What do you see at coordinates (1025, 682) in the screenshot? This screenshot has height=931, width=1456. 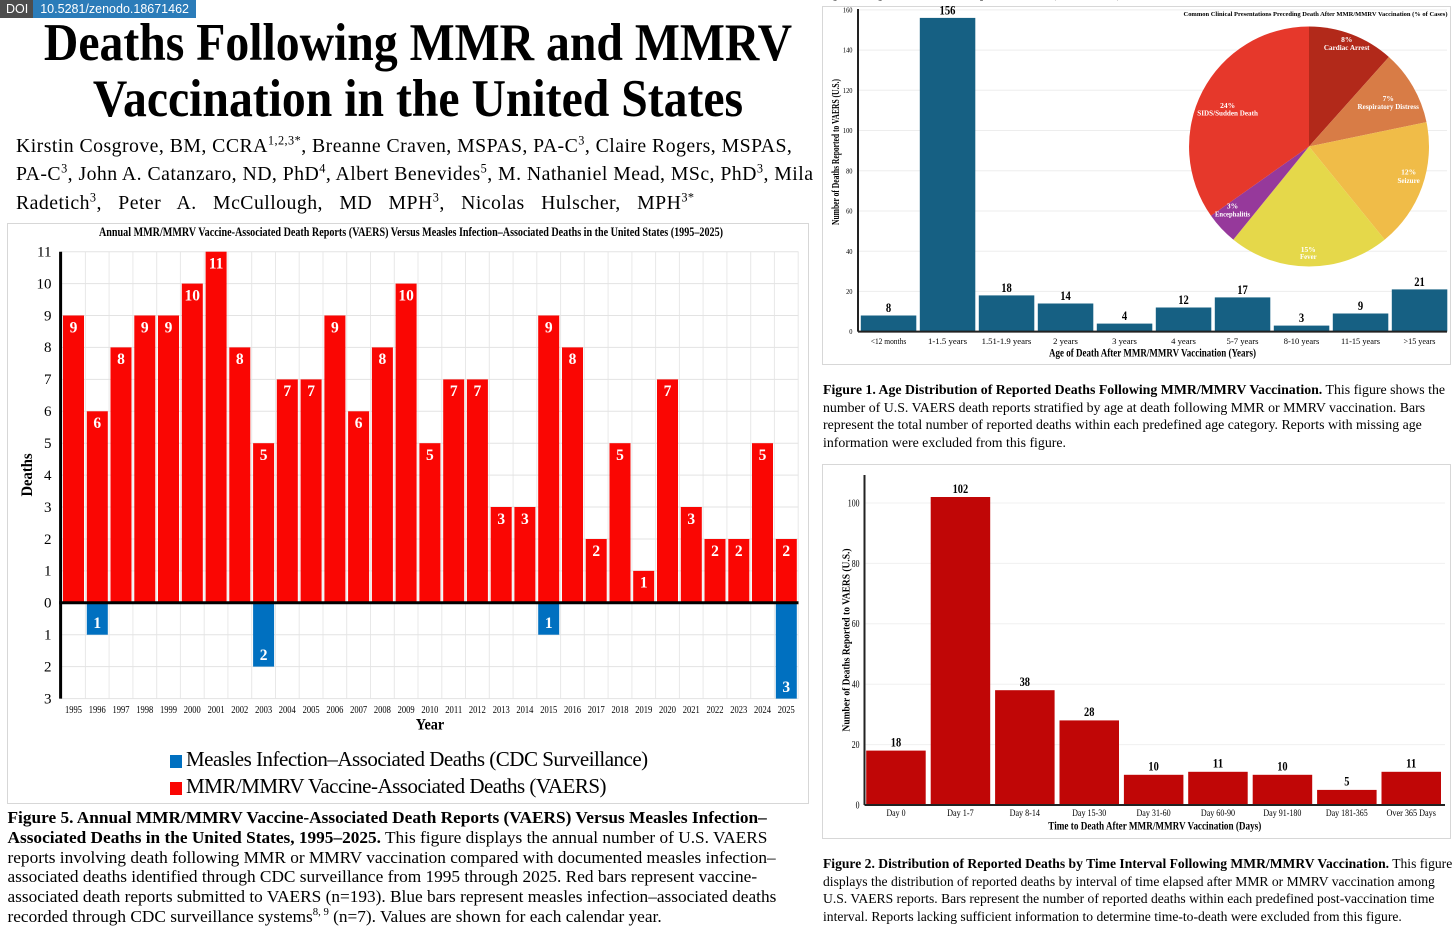 I see `svg-text: 38` at bounding box center [1025, 682].